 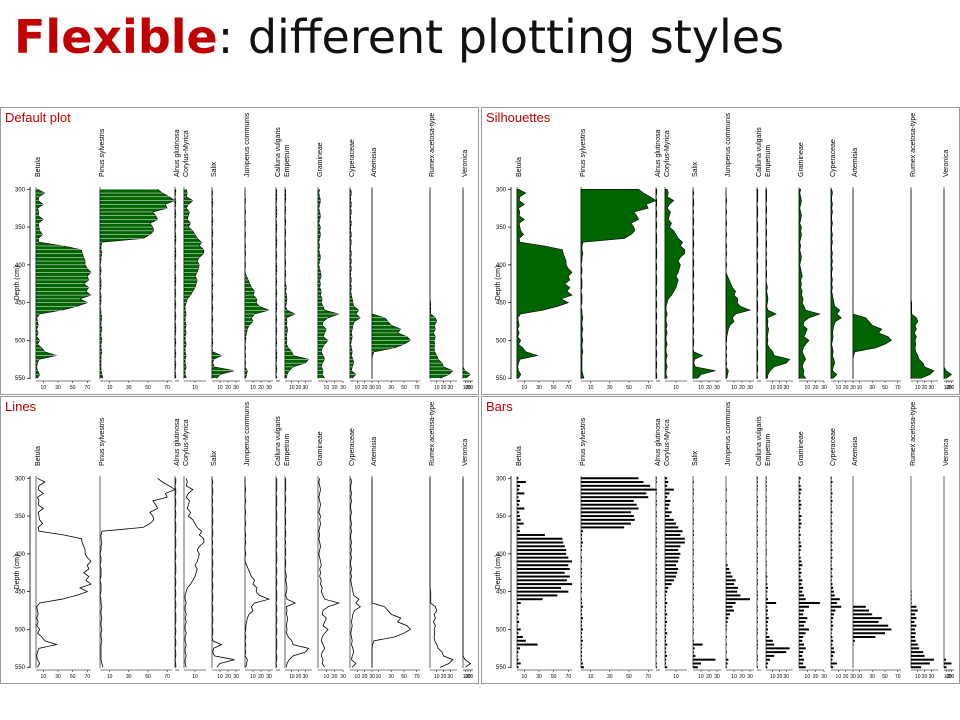 I want to click on taxon-name: Betula, so click(x=38, y=456).